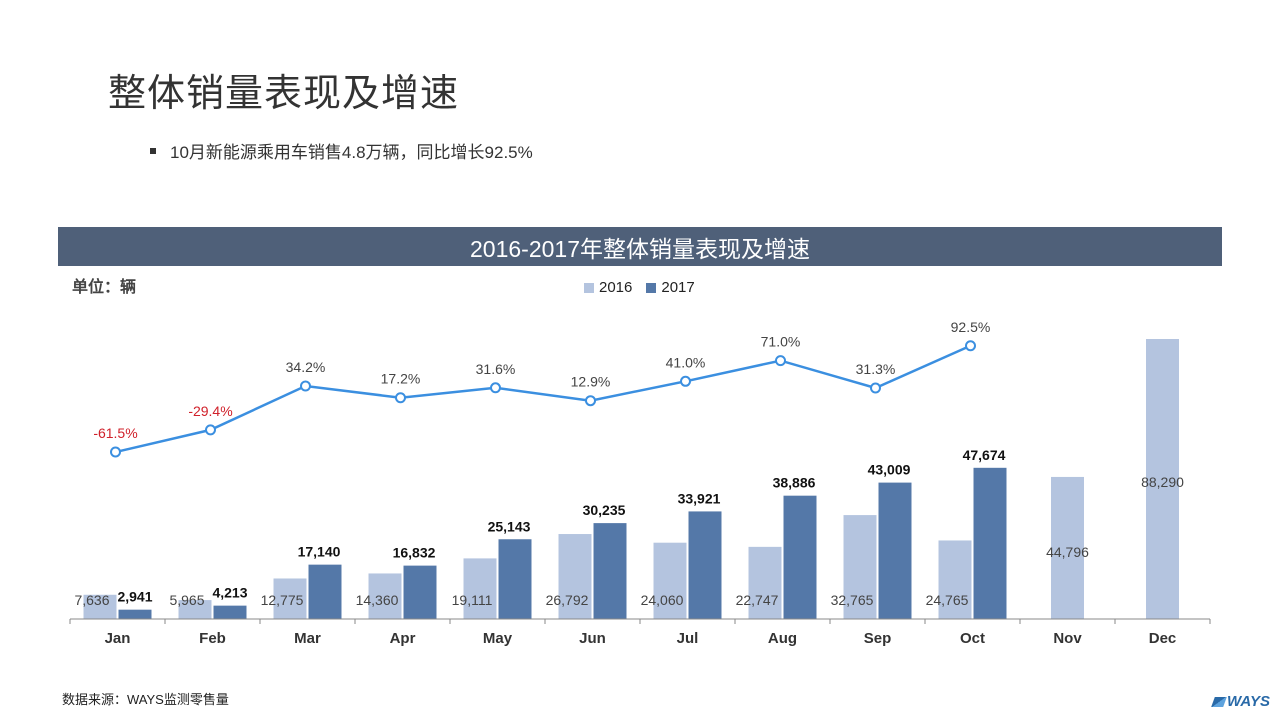 The height and width of the screenshot is (720, 1280). I want to click on x-tick-label-Feb: Feb, so click(212, 638).